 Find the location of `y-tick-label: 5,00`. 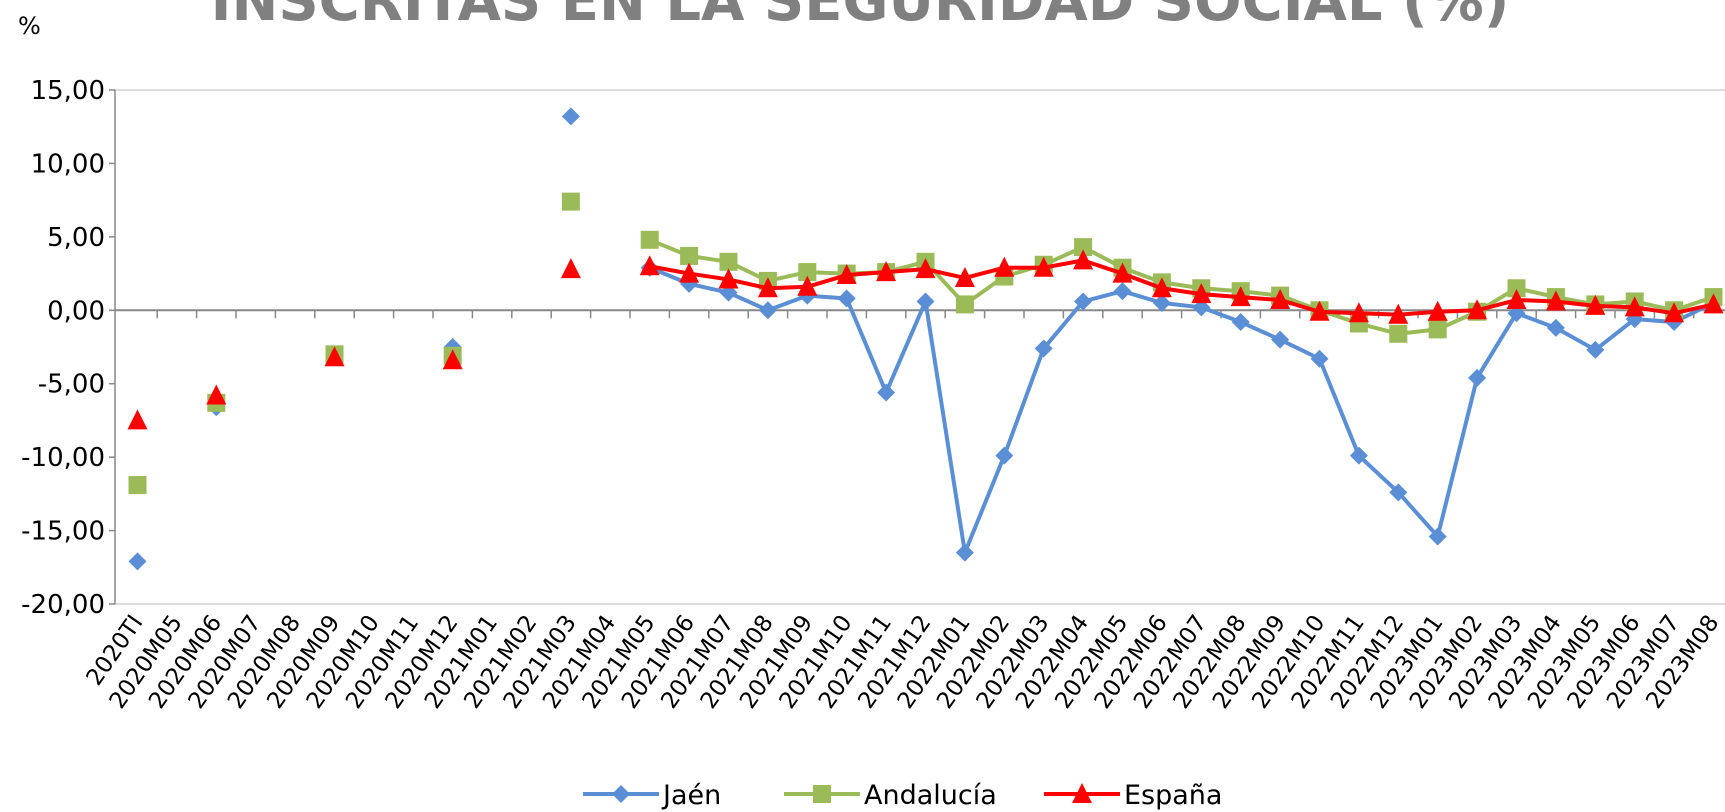

y-tick-label: 5,00 is located at coordinates (76, 238).